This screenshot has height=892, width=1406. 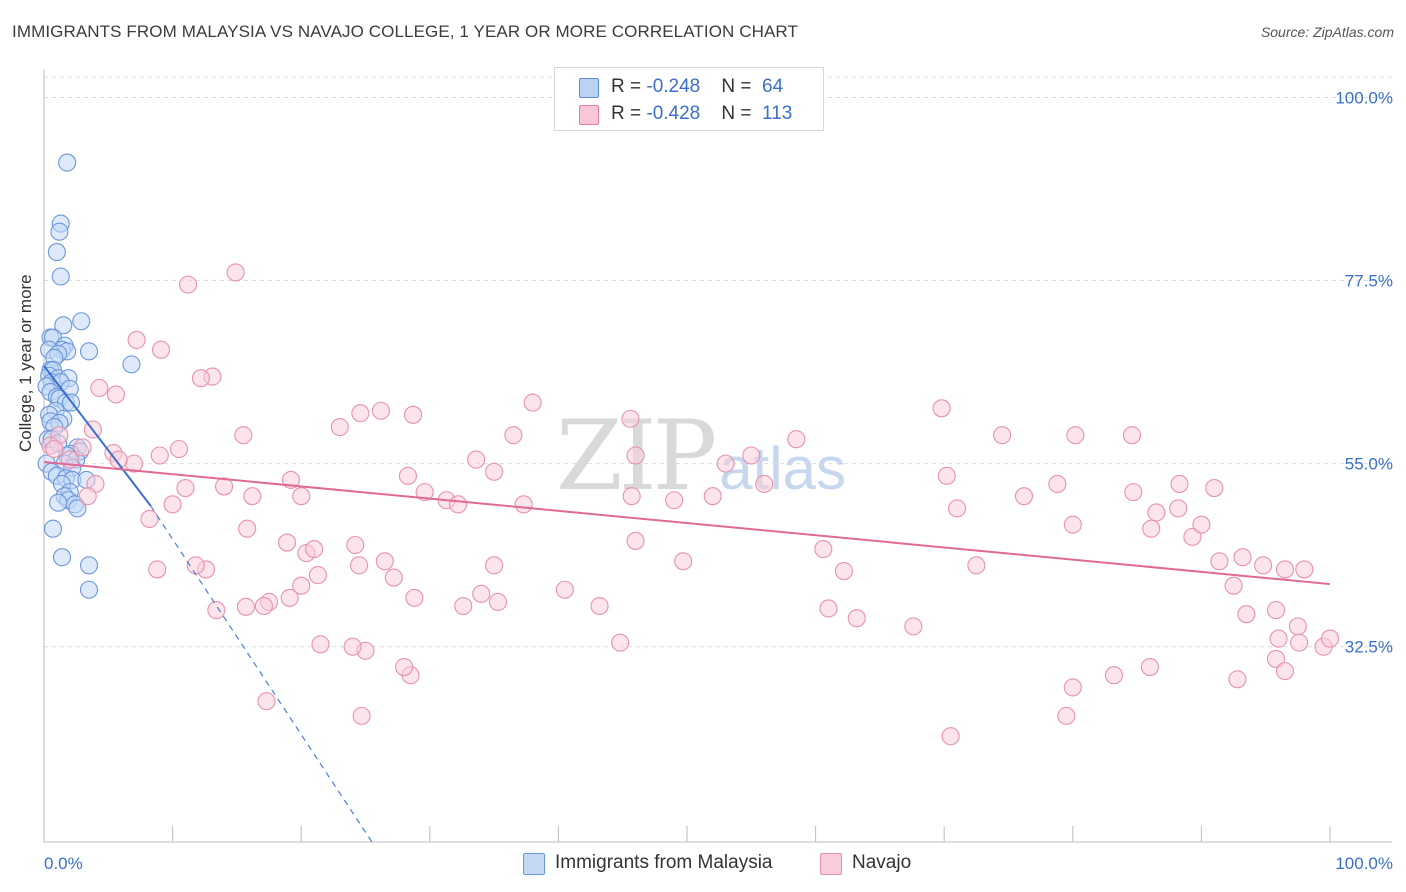 I want to click on bottom-legend-label-navajo: Navajo, so click(x=882, y=862).